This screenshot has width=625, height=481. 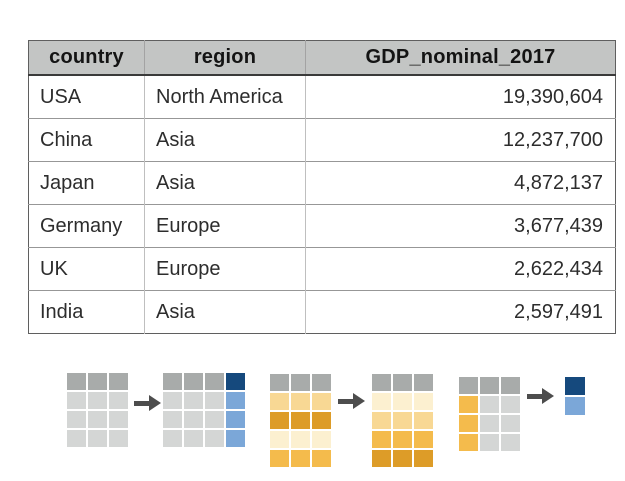 What do you see at coordinates (86, 183) in the screenshot?
I see `table-cell: Japan` at bounding box center [86, 183].